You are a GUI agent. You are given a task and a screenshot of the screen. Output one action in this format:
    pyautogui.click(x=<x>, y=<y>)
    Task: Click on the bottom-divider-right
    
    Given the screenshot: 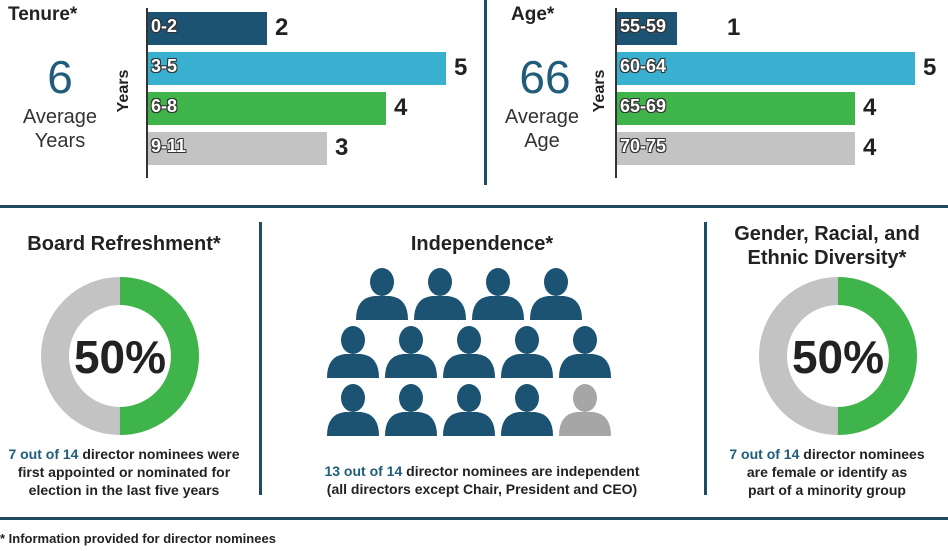 What is the action you would take?
    pyautogui.click(x=705, y=358)
    